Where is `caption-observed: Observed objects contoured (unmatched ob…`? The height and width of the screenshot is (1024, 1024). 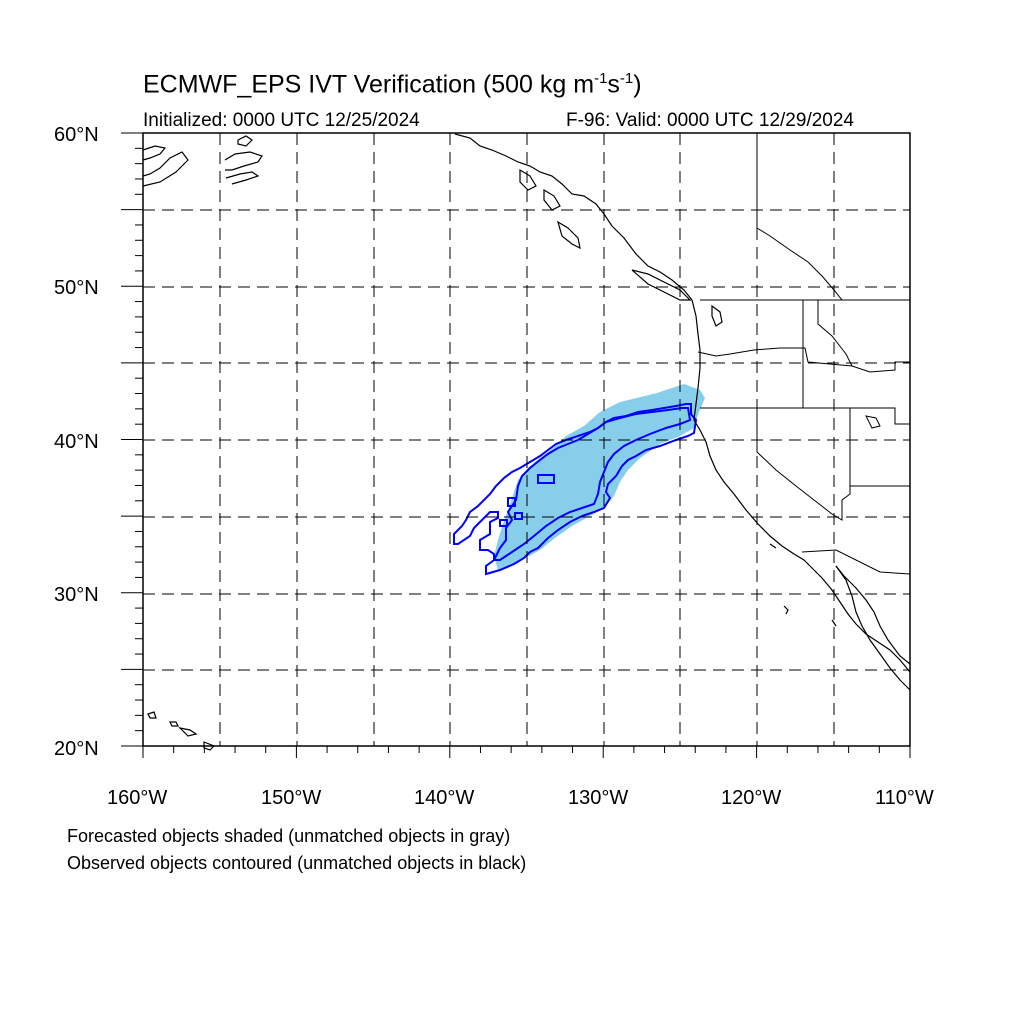 caption-observed: Observed objects contoured (unmatched ob… is located at coordinates (297, 863).